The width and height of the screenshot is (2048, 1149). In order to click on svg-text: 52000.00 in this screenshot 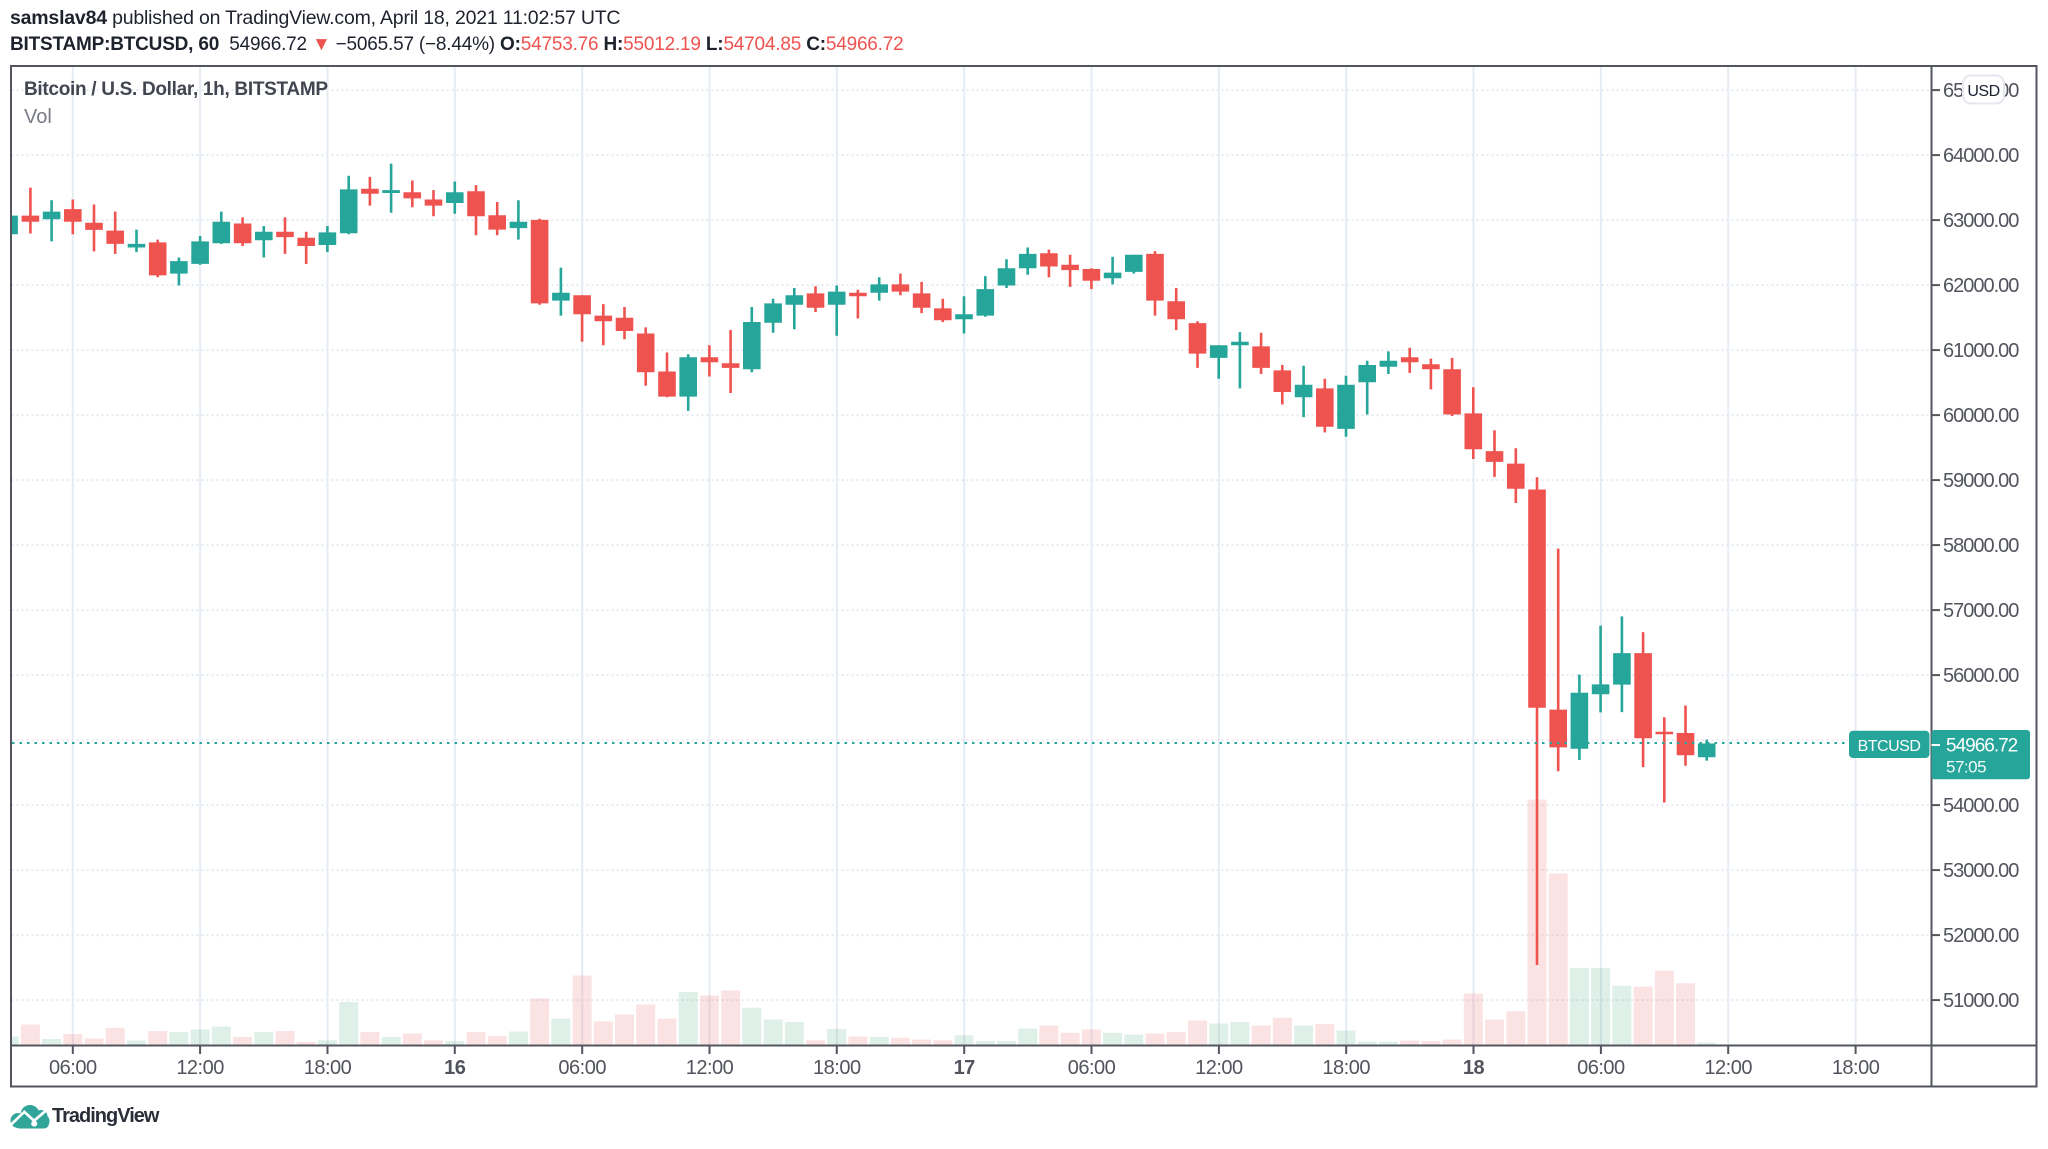, I will do `click(1981, 936)`.